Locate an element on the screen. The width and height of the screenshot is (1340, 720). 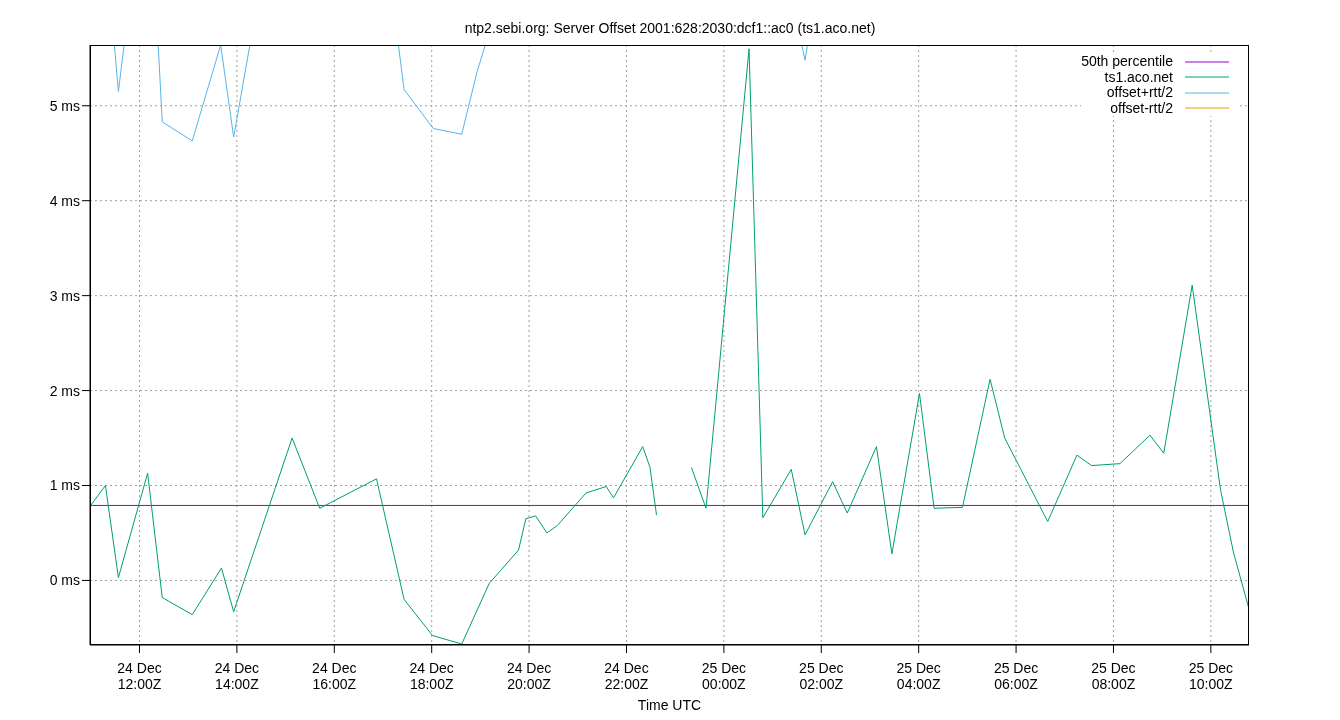
x-tick-label: 24 Dec 22:00Z is located at coordinates (626, 676).